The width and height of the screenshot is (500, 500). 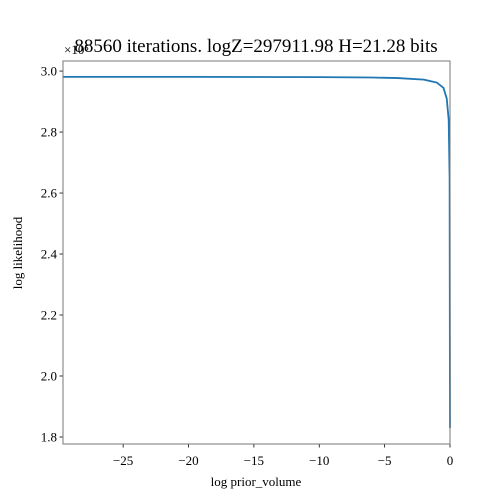 What do you see at coordinates (450, 460) in the screenshot?
I see `x-tick-label: 0` at bounding box center [450, 460].